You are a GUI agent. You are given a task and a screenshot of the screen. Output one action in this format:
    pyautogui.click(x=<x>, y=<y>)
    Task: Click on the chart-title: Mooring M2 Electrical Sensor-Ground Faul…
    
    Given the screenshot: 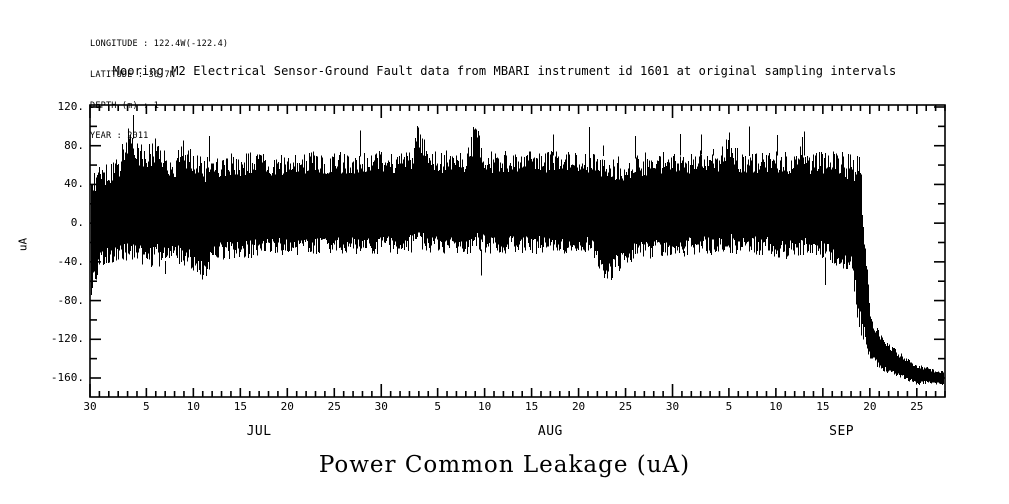 What is the action you would take?
    pyautogui.click(x=504, y=71)
    